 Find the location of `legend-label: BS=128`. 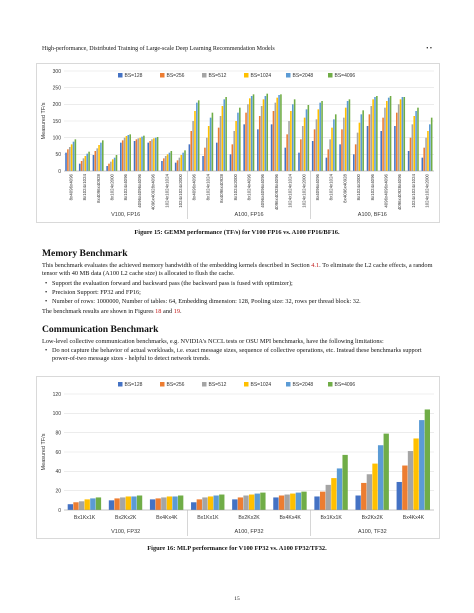

legend-label: BS=128 is located at coordinates (134, 385).